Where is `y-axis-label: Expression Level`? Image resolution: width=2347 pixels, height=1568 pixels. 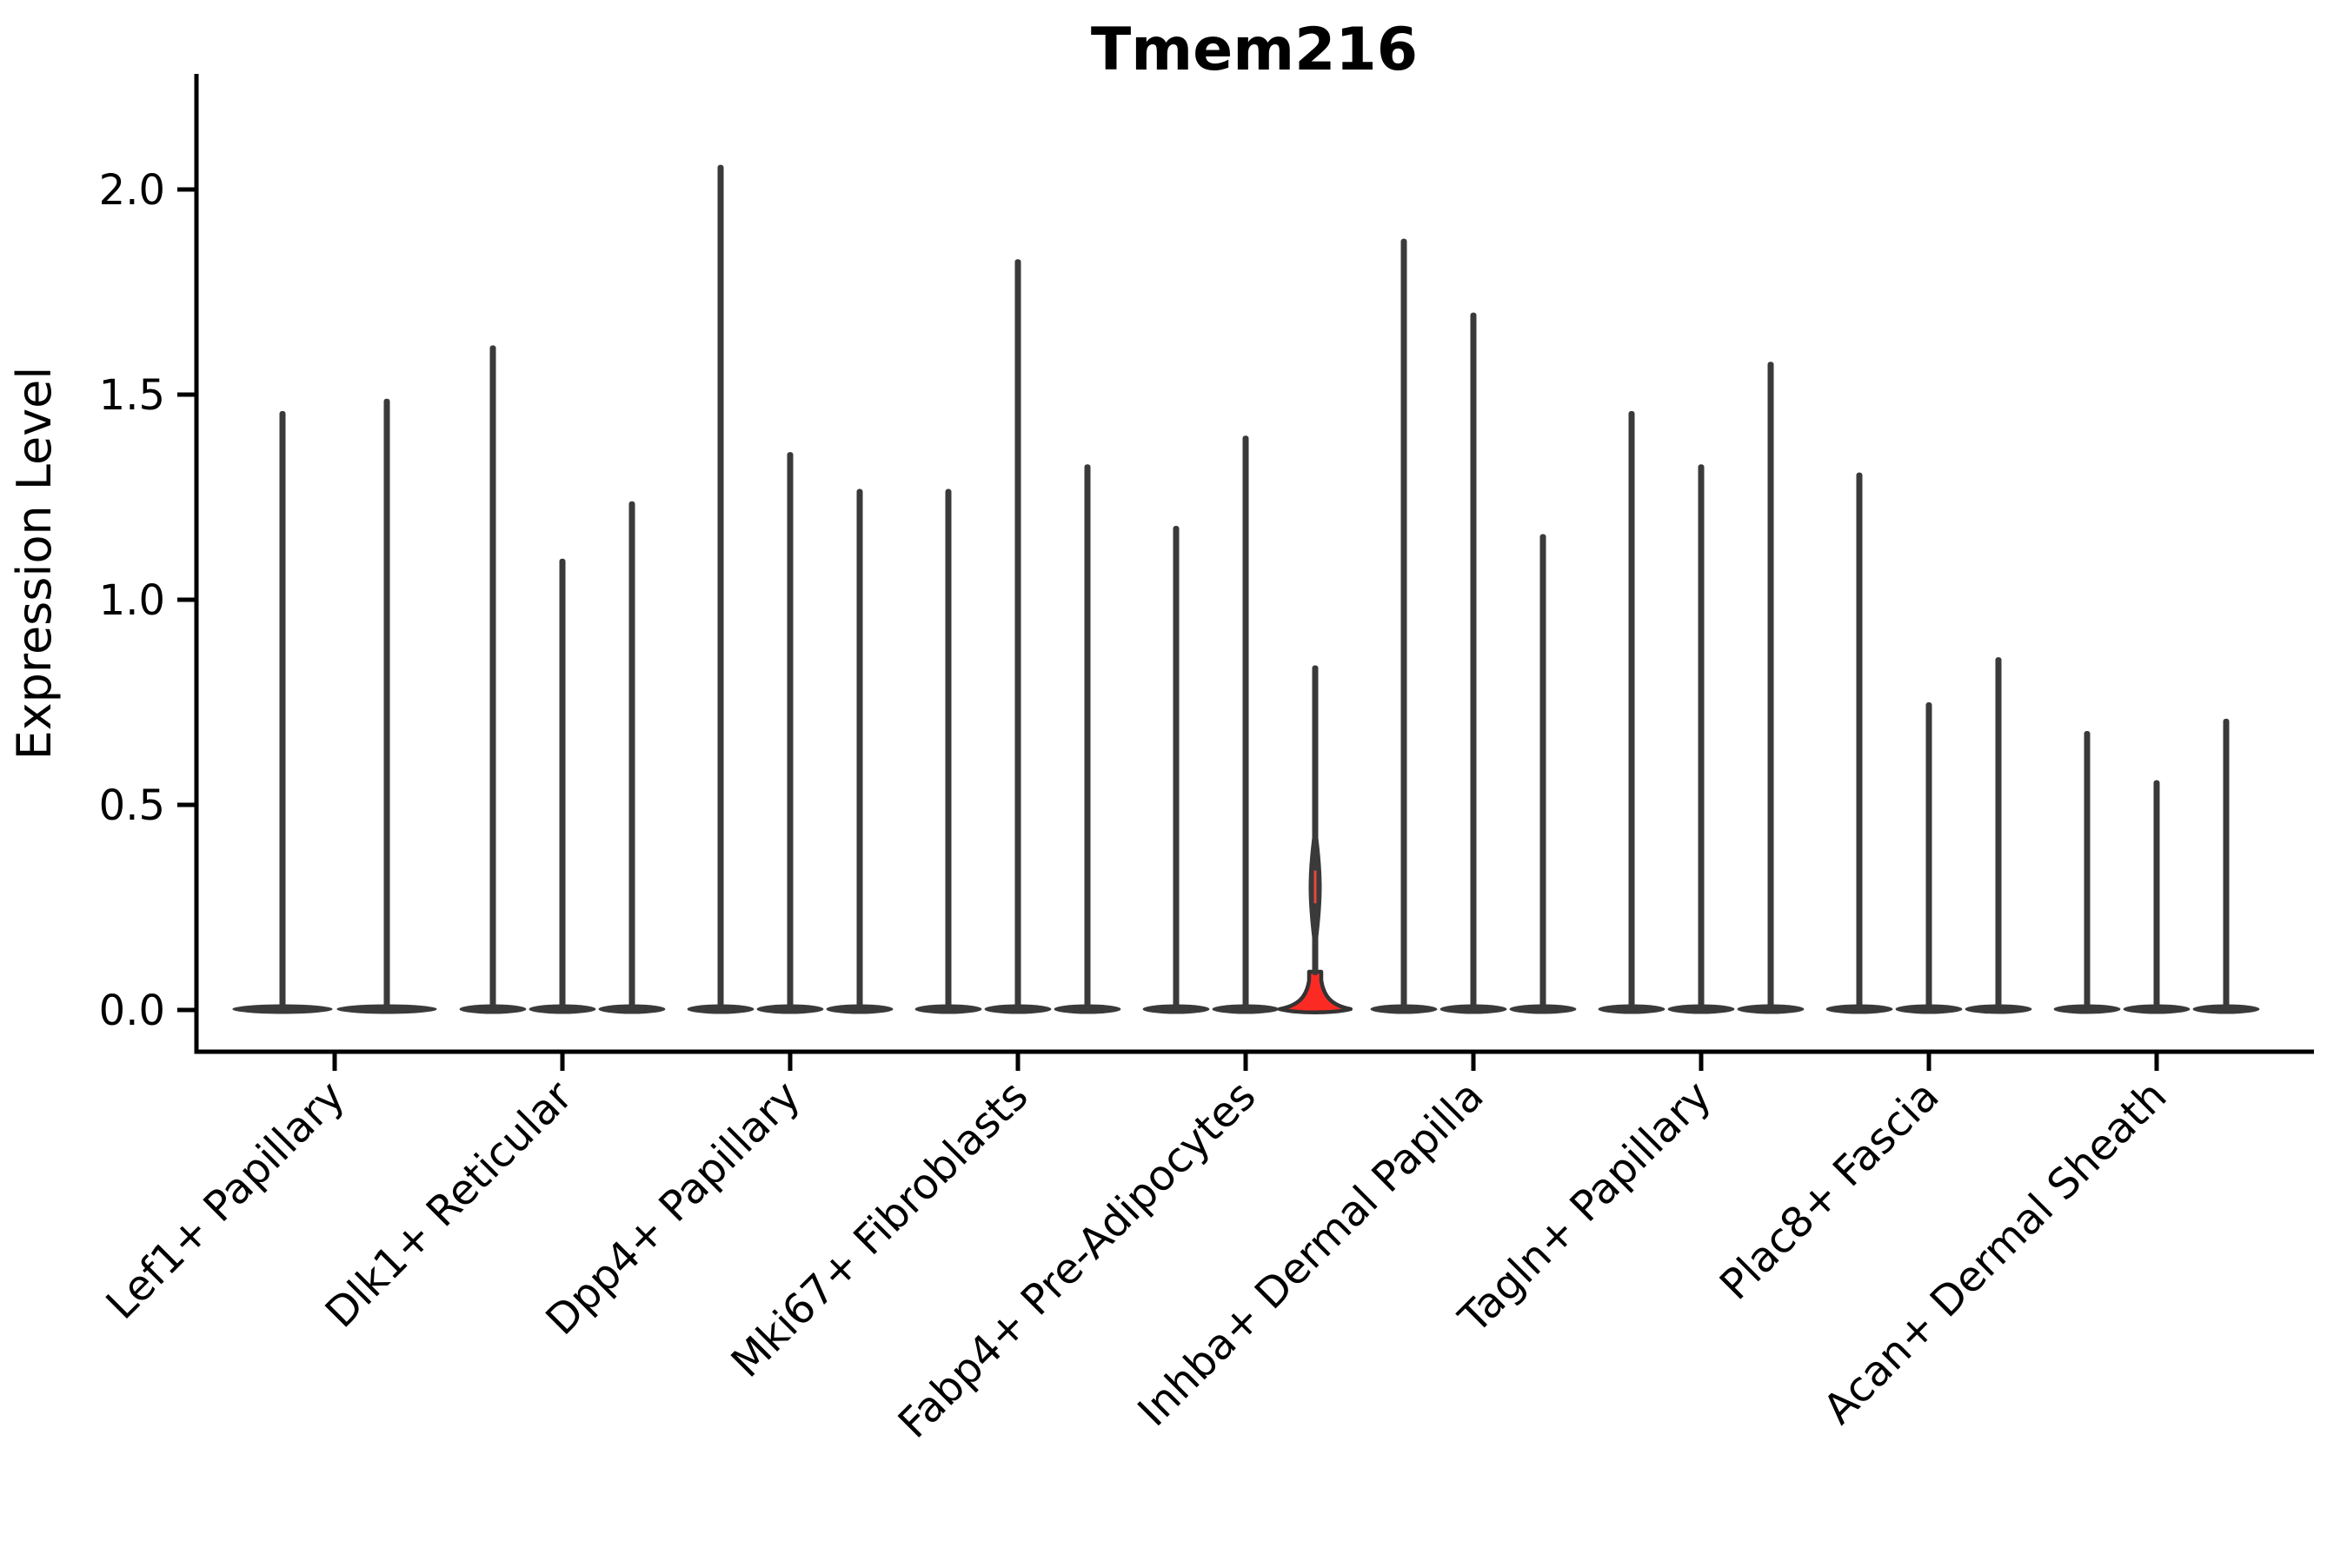
y-axis-label: Expression Level is located at coordinates (34, 564).